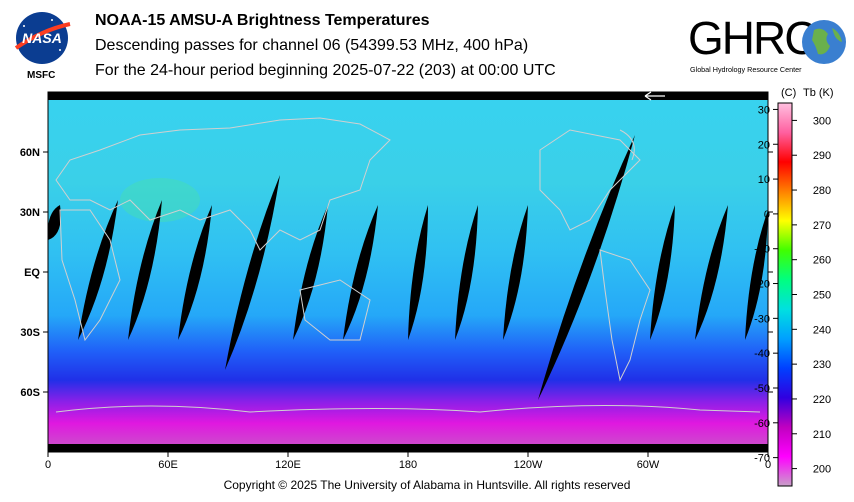  What do you see at coordinates (408, 465) in the screenshot?
I see `x-tick-label: 180` at bounding box center [408, 465].